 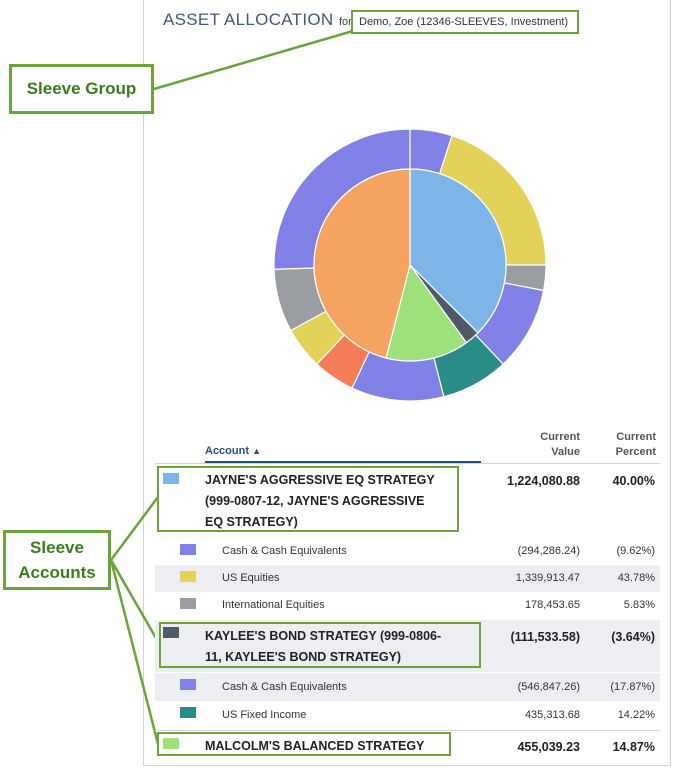 What do you see at coordinates (545, 637) in the screenshot?
I see `sleeve-current-value: (111,533.58)` at bounding box center [545, 637].